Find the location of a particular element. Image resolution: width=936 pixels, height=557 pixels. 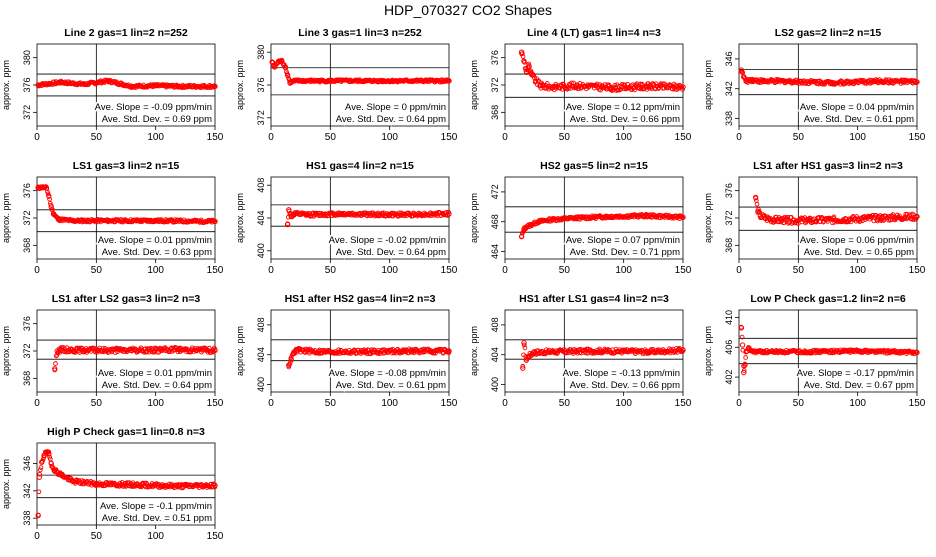

slope-annotation: Ave. Slope = 0.12 ppm/min is located at coordinates (623, 107).